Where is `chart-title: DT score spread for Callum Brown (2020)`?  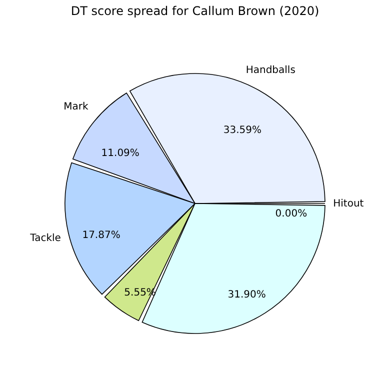
chart-title: DT score spread for Callum Brown (2020) is located at coordinates (195, 11).